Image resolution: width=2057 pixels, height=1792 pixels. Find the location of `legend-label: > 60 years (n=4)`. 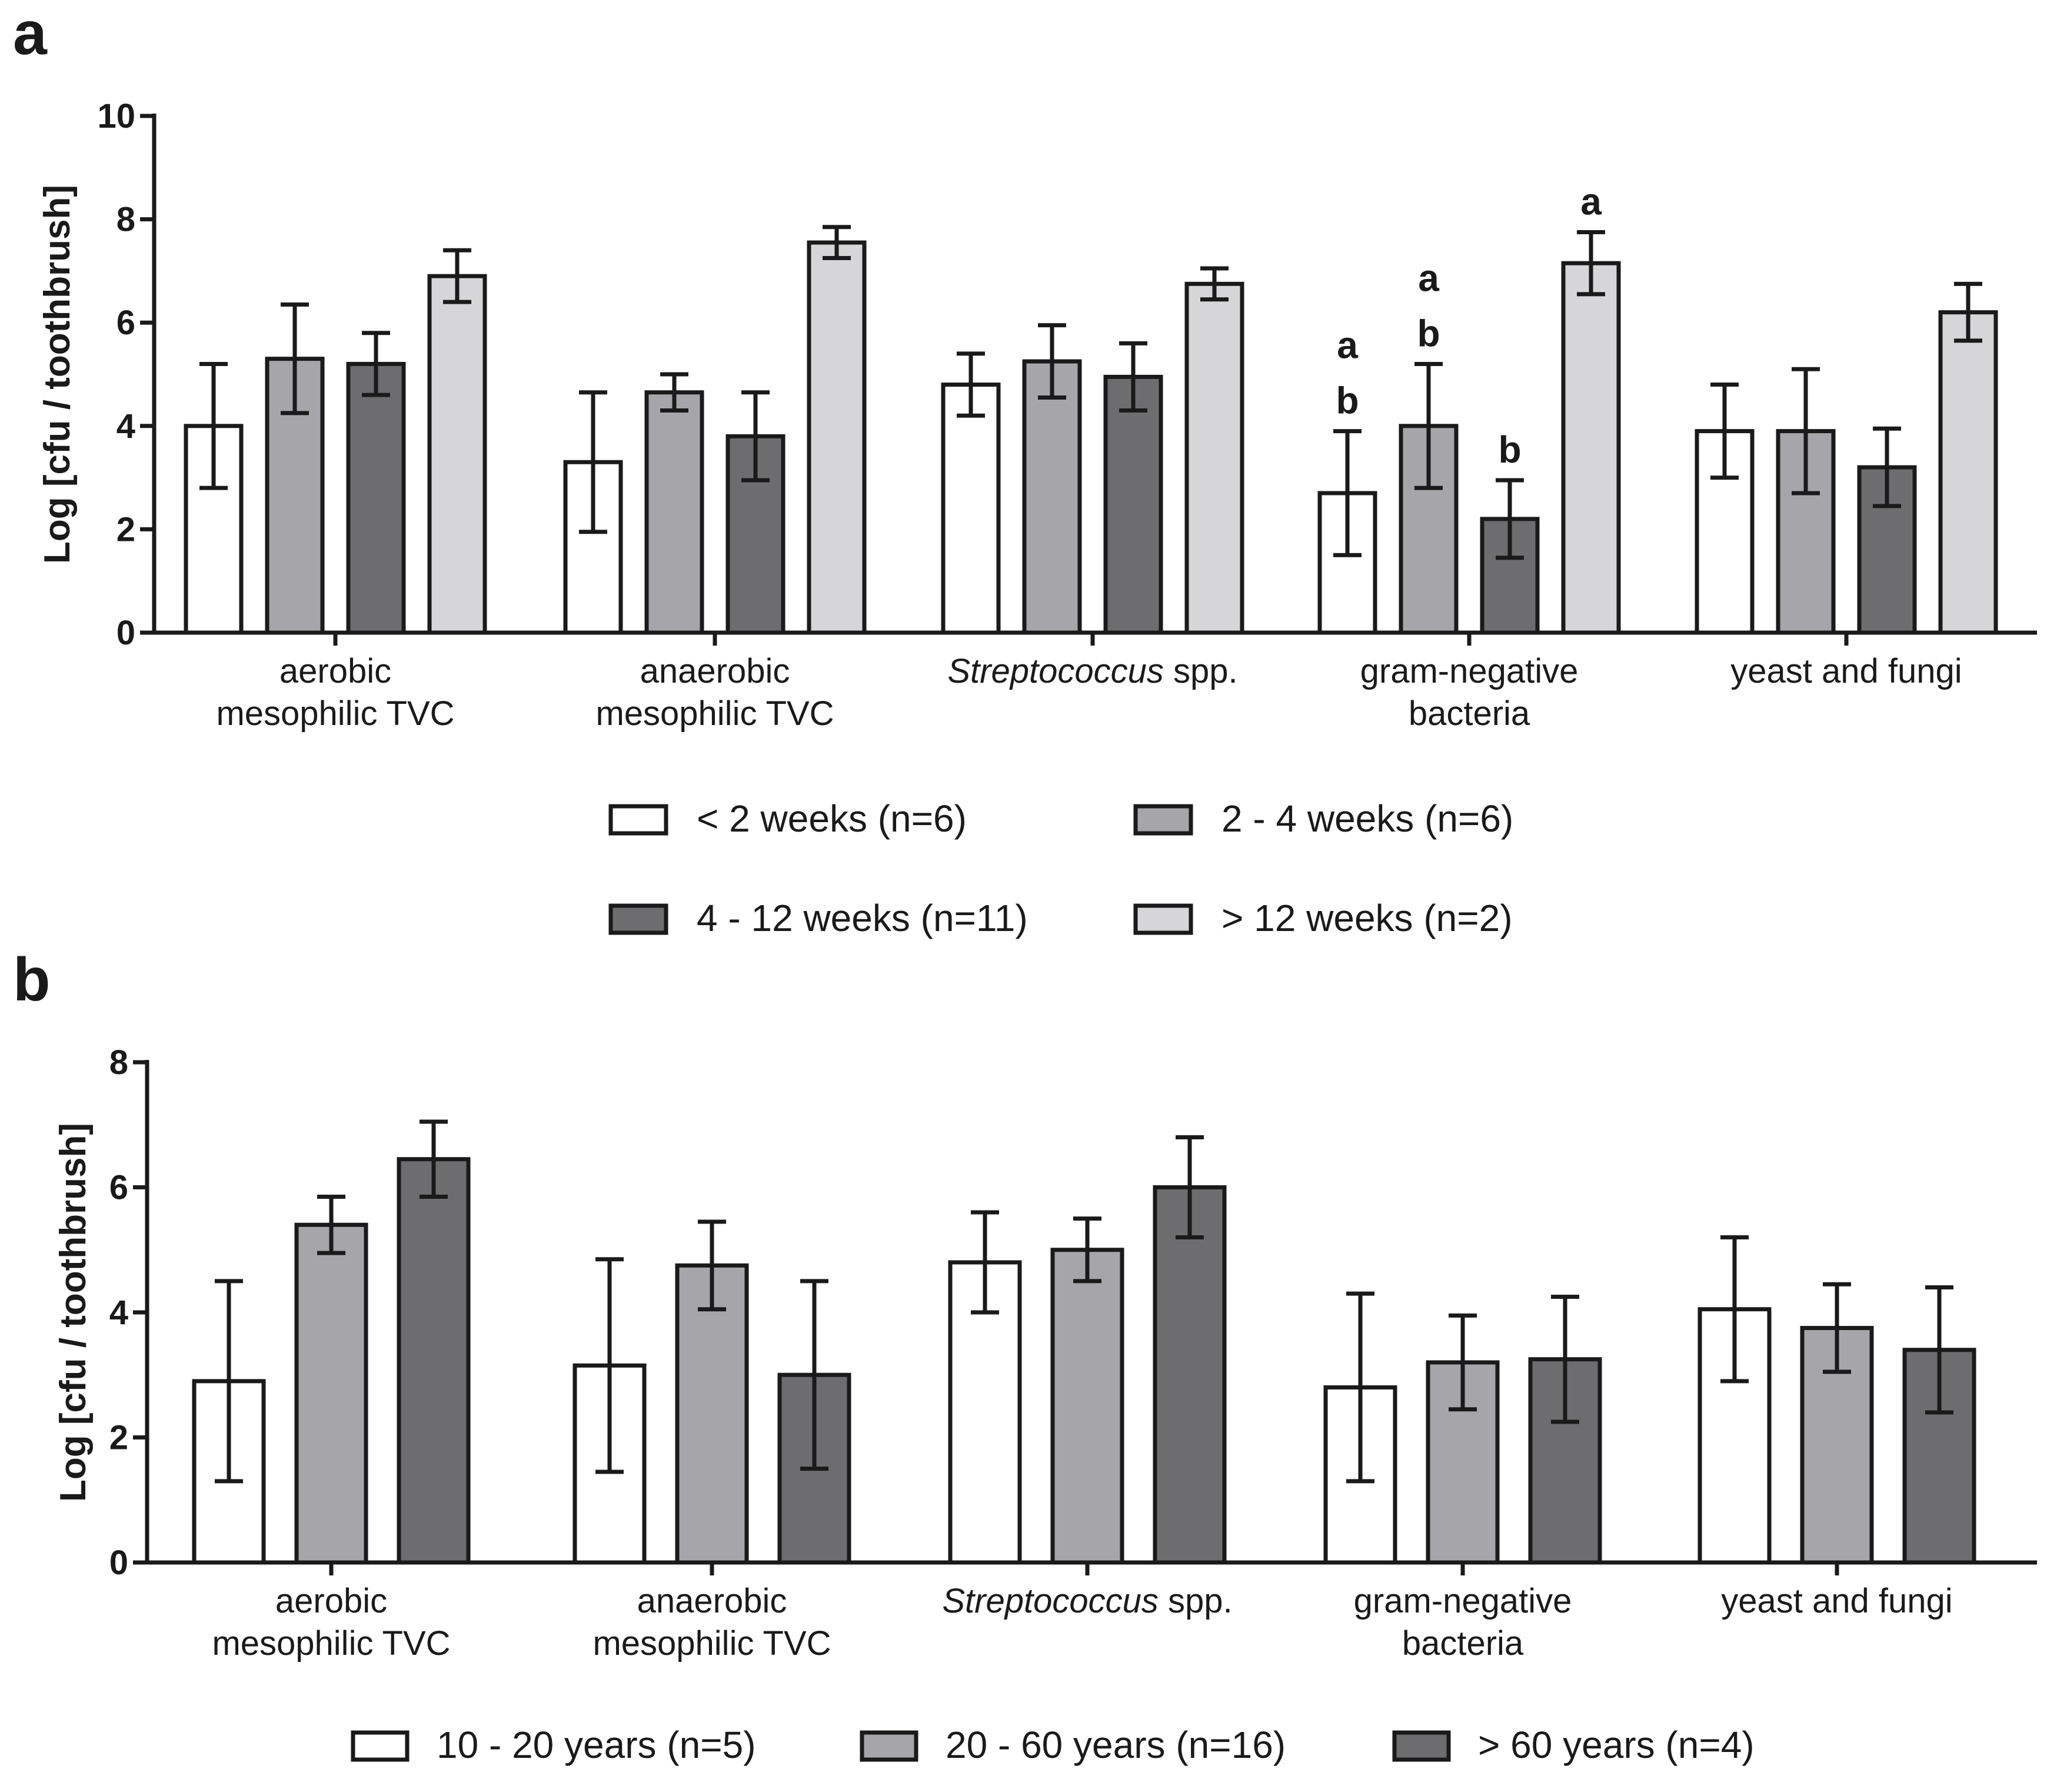

legend-label: > 60 years (n=4) is located at coordinates (1616, 1745).